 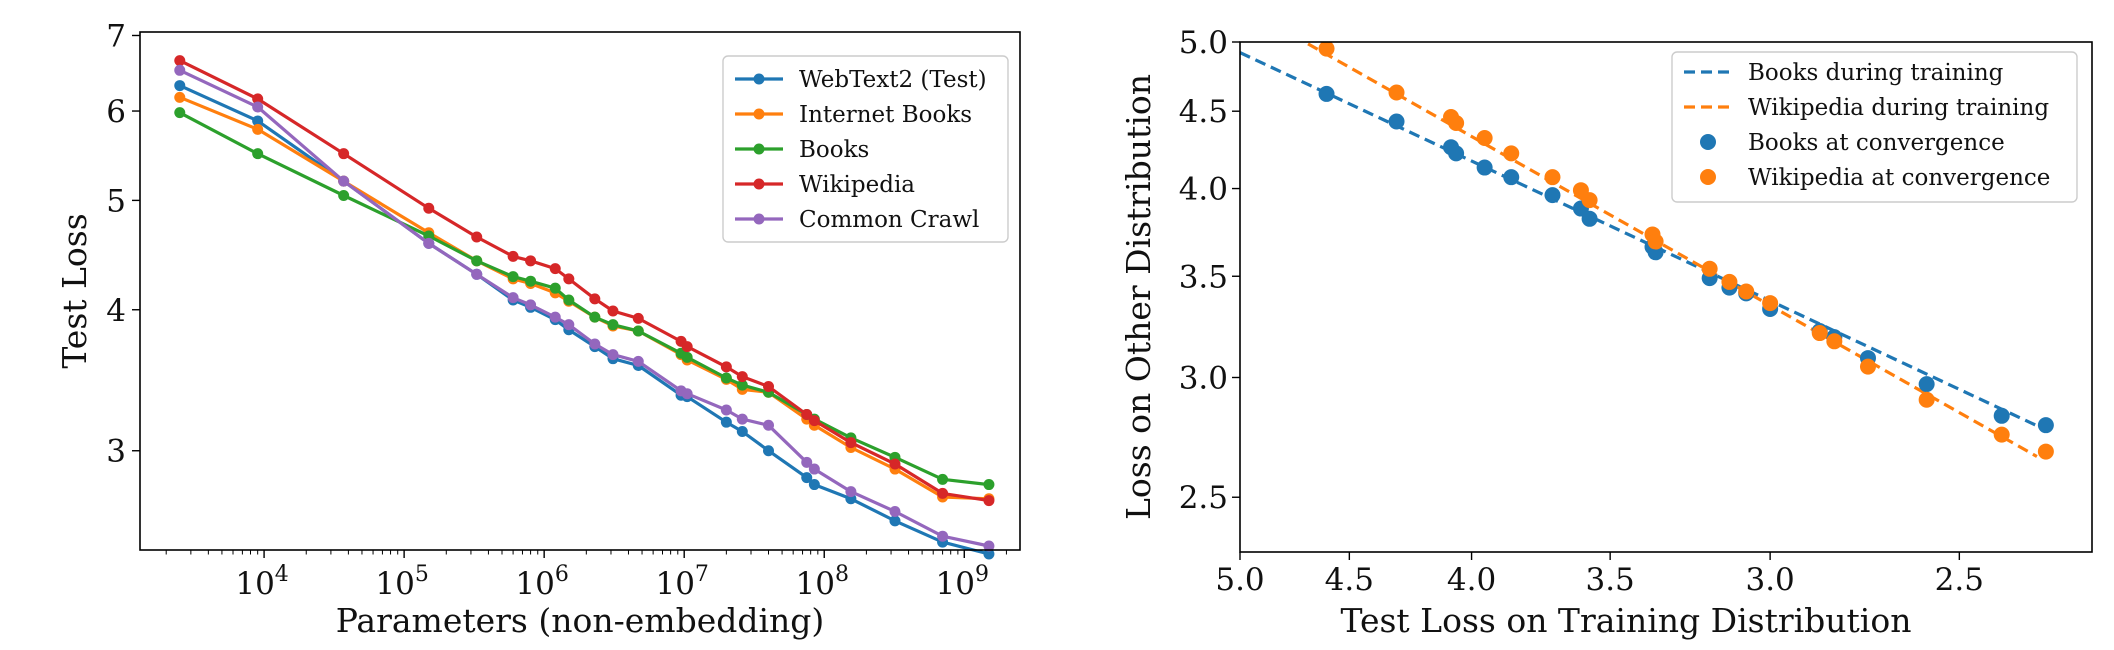 What do you see at coordinates (116, 452) in the screenshot?
I see `y-tick-label: 3` at bounding box center [116, 452].